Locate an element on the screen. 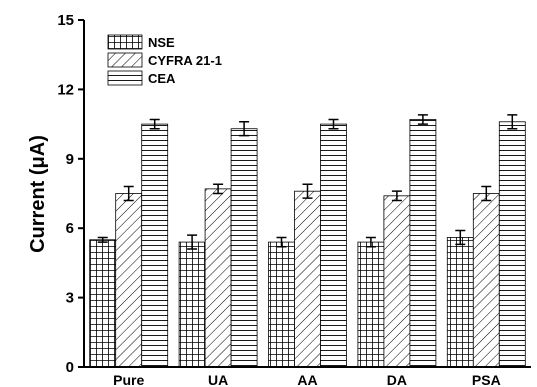 Image resolution: width=537 pixels, height=387 pixels. bar-nse-pure is located at coordinates (103, 303).